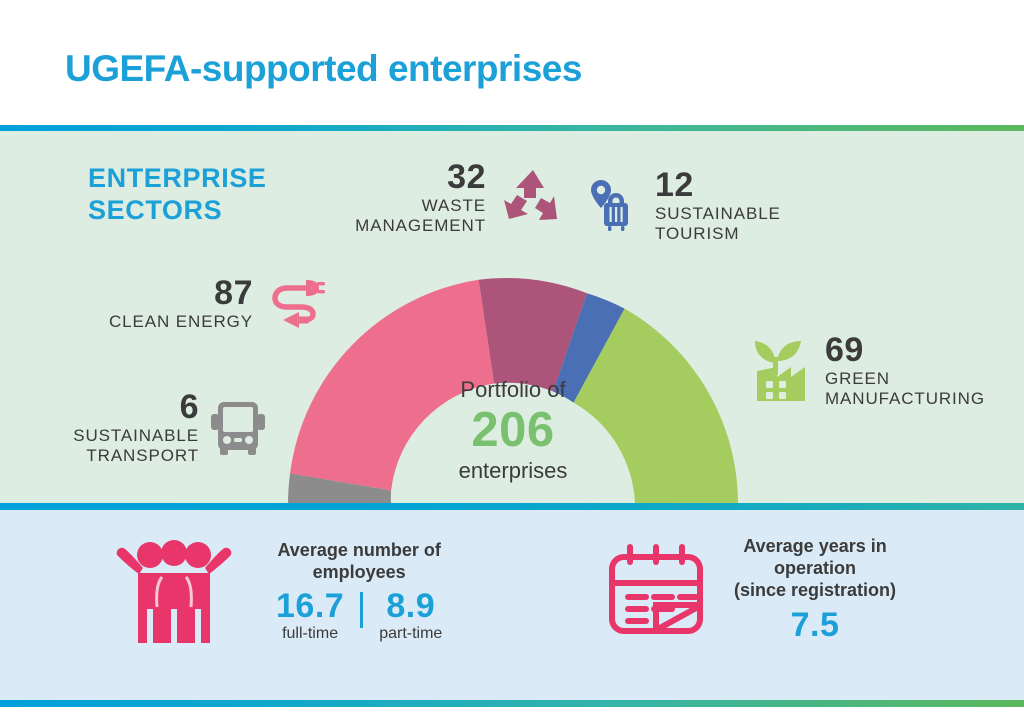  I want to click on recycle-icon, so click(533, 198).